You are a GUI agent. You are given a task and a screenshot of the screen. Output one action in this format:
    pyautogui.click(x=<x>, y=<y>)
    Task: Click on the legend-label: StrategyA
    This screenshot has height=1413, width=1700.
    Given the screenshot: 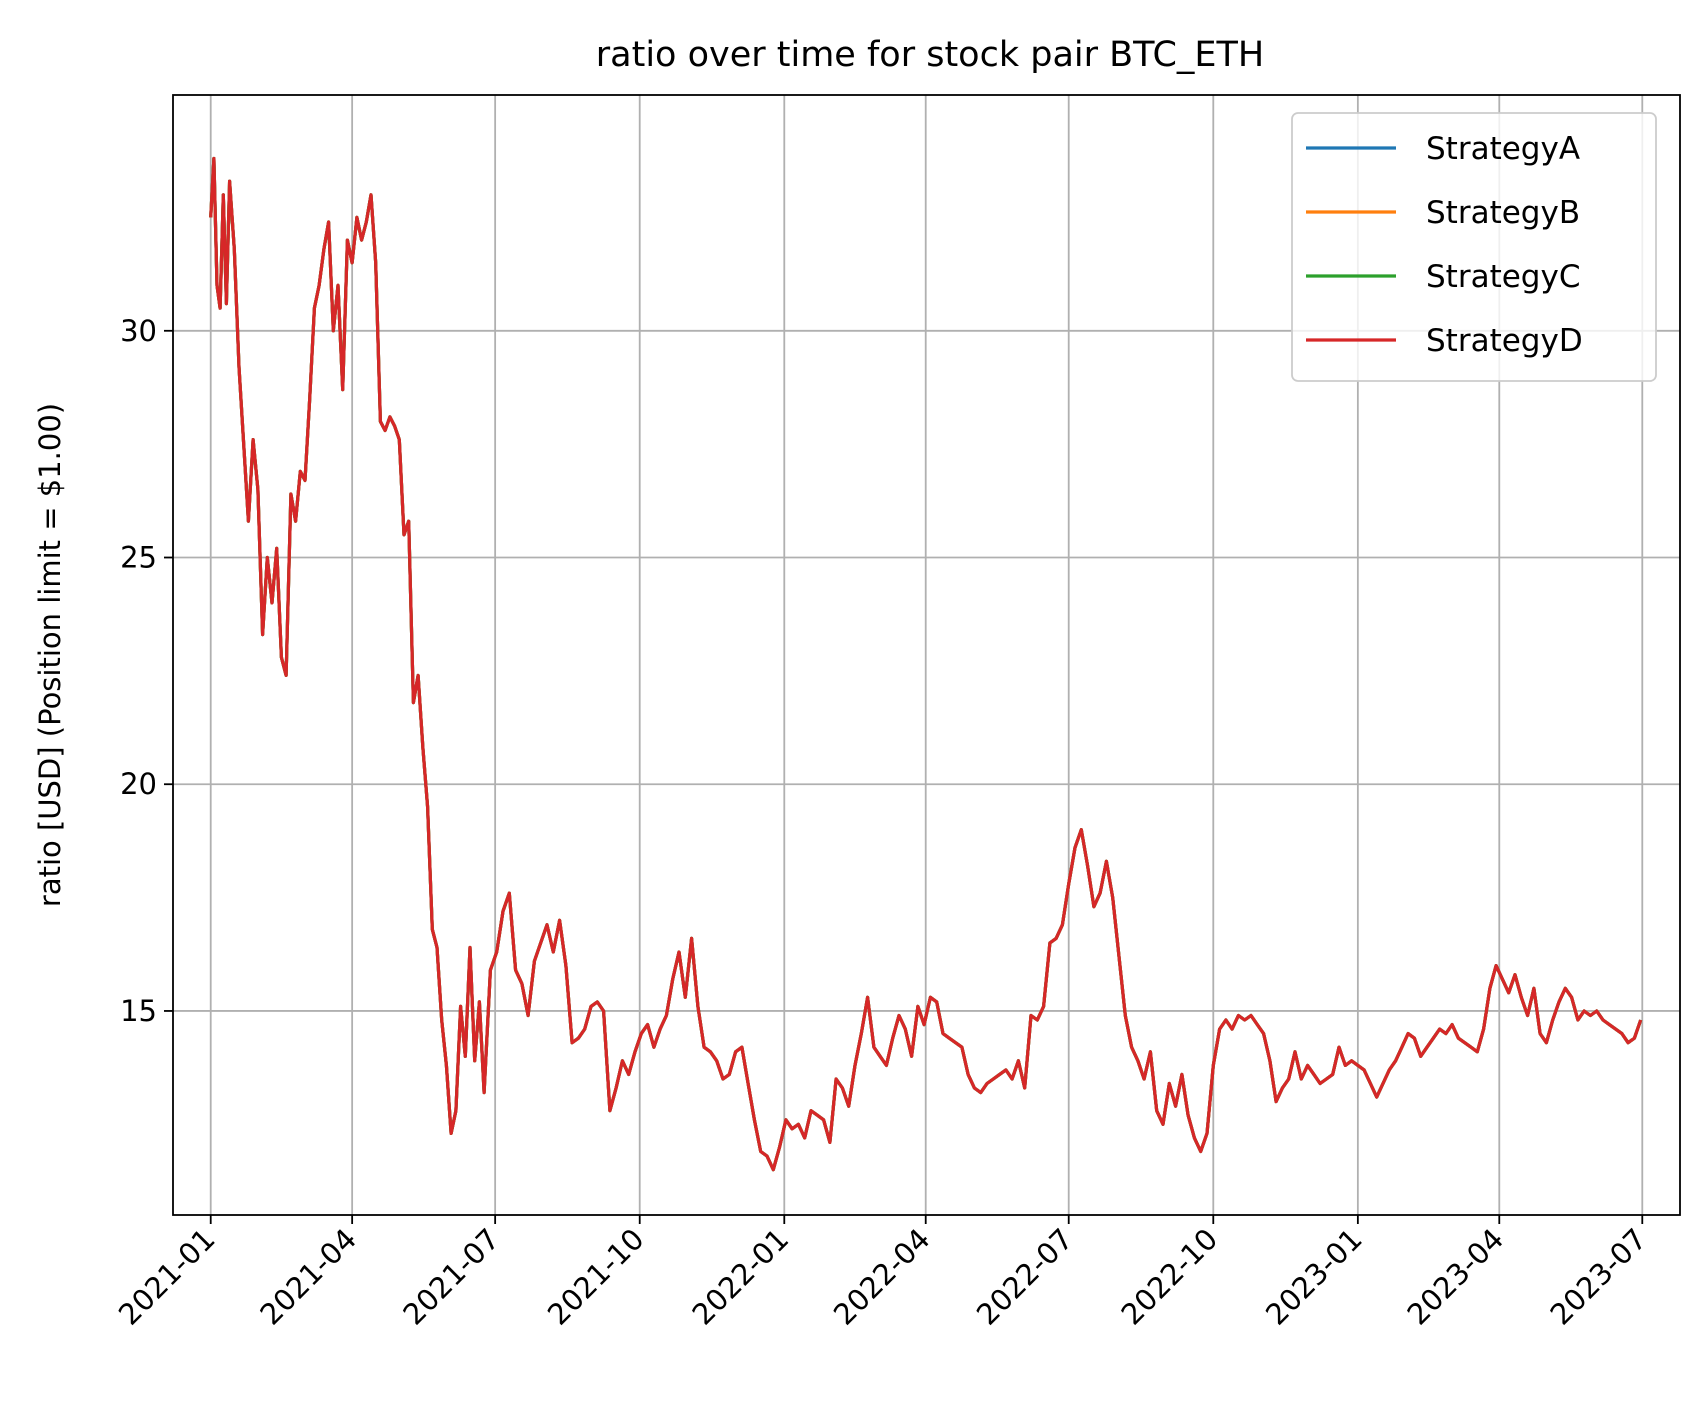 What is the action you would take?
    pyautogui.click(x=1503, y=149)
    